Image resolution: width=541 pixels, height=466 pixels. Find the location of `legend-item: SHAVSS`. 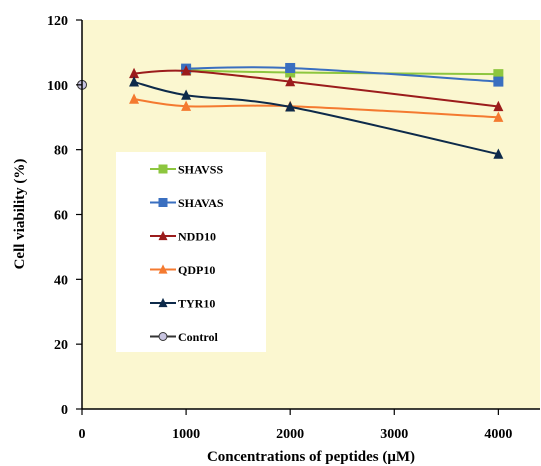

legend-item: SHAVSS is located at coordinates (186, 170).